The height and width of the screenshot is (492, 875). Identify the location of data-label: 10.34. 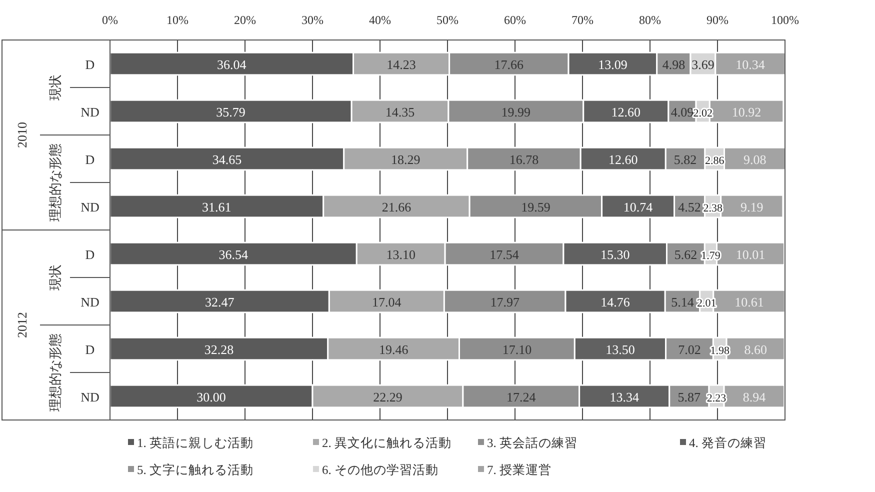
(751, 64).